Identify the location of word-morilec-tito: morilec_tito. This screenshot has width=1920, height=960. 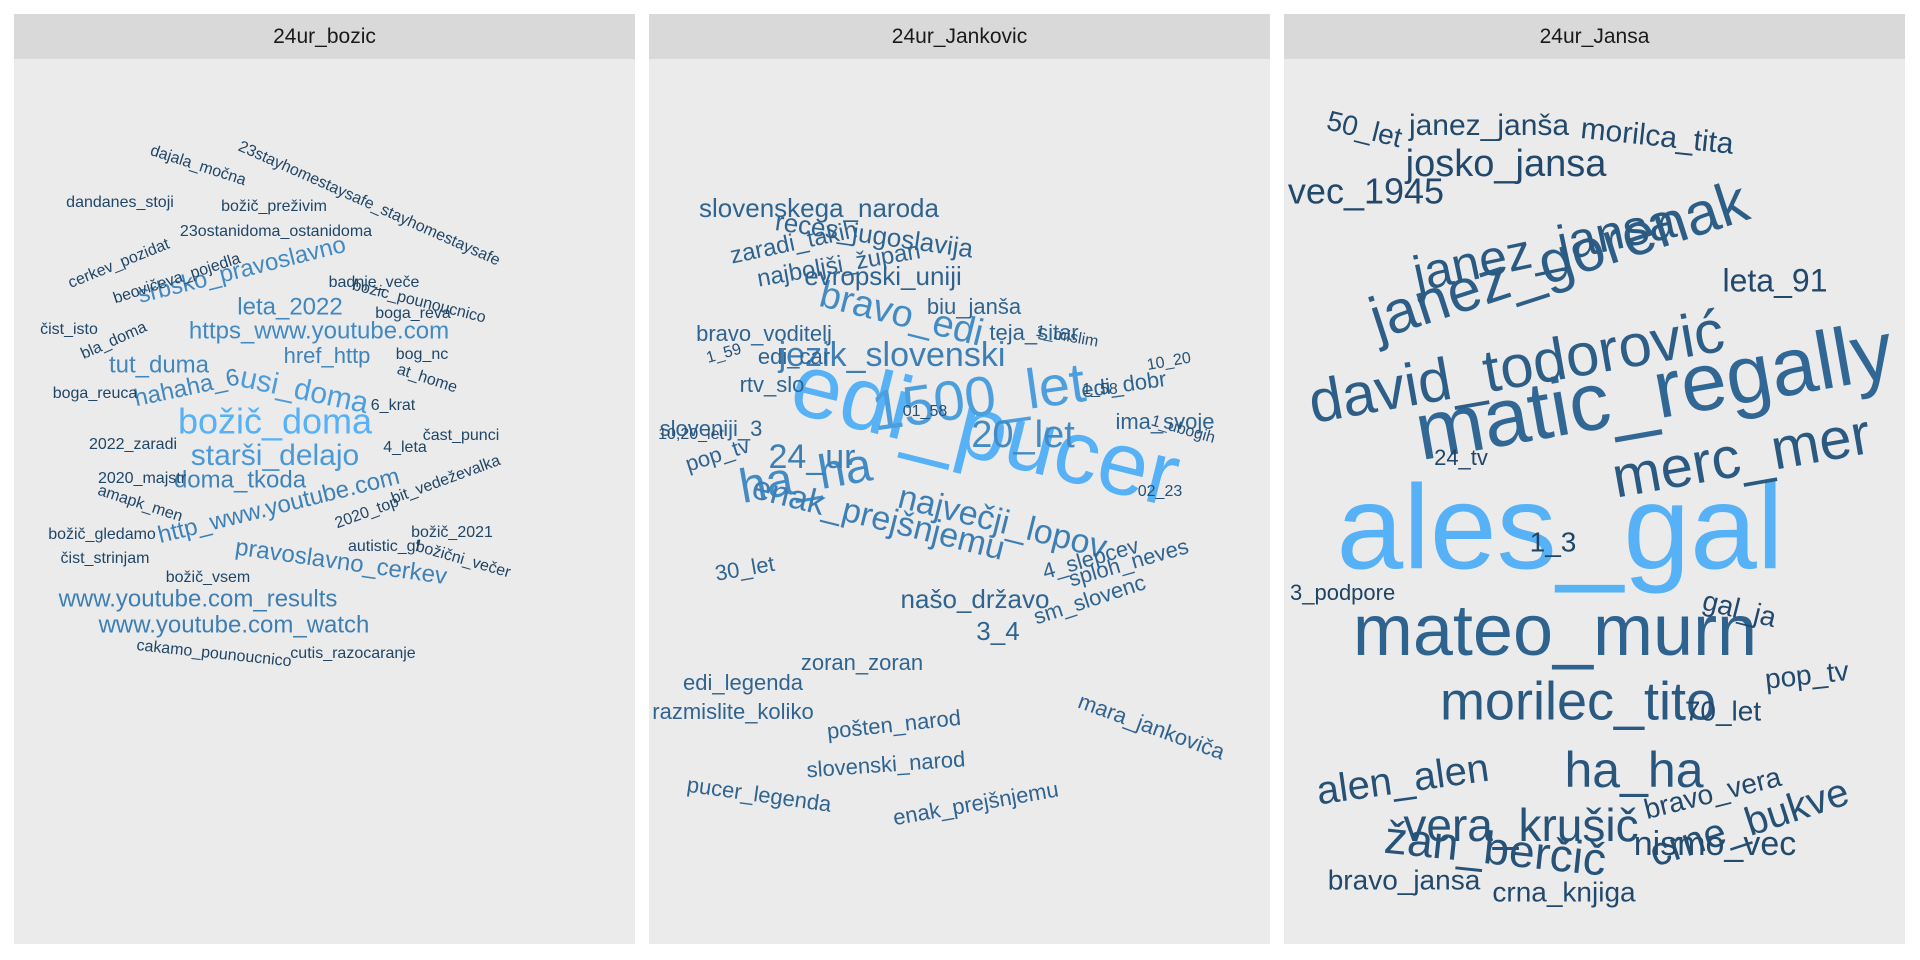
(1578, 701).